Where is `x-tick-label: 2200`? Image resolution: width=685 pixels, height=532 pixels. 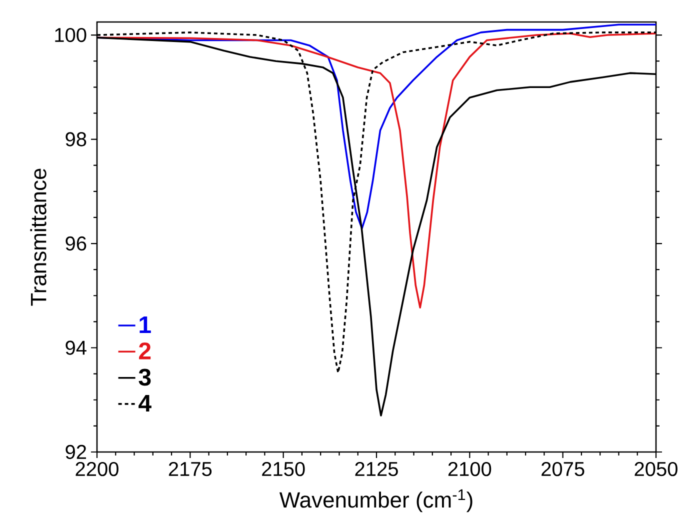
x-tick-label: 2200 is located at coordinates (97, 469).